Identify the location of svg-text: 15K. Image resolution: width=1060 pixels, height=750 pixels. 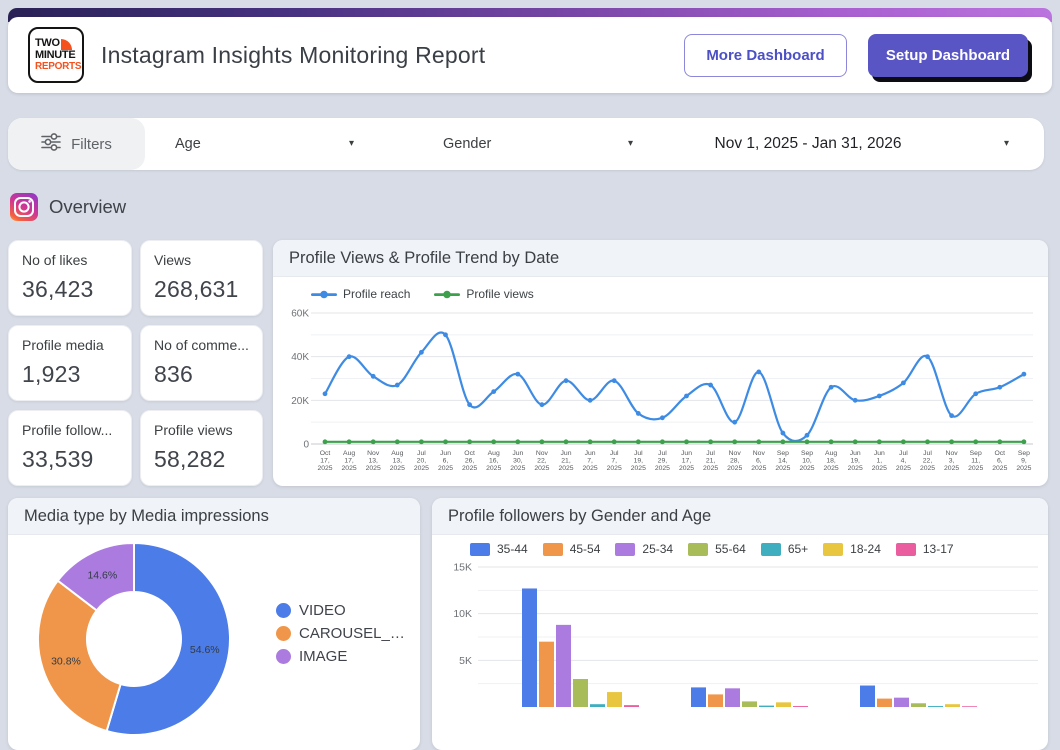
(462, 568).